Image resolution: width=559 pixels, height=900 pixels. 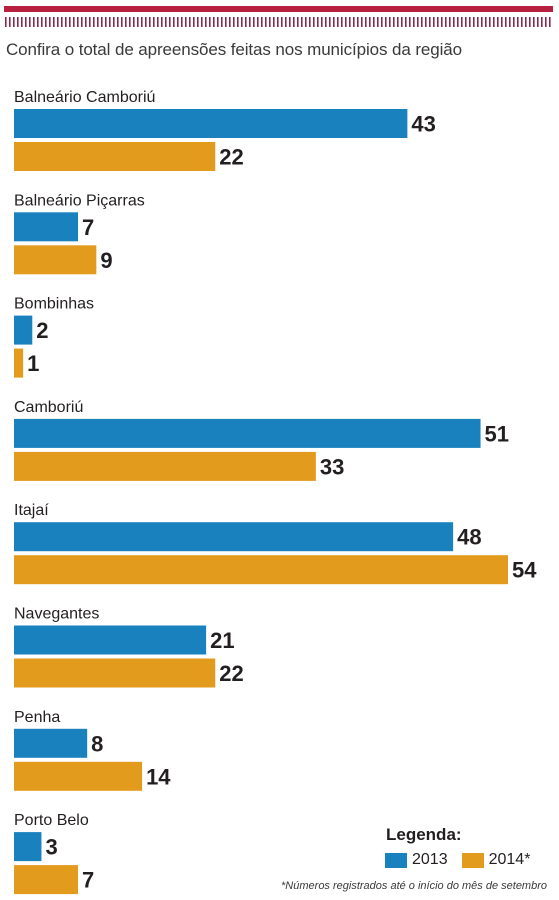 What do you see at coordinates (51, 820) in the screenshot?
I see `category-label: Porto Belo` at bounding box center [51, 820].